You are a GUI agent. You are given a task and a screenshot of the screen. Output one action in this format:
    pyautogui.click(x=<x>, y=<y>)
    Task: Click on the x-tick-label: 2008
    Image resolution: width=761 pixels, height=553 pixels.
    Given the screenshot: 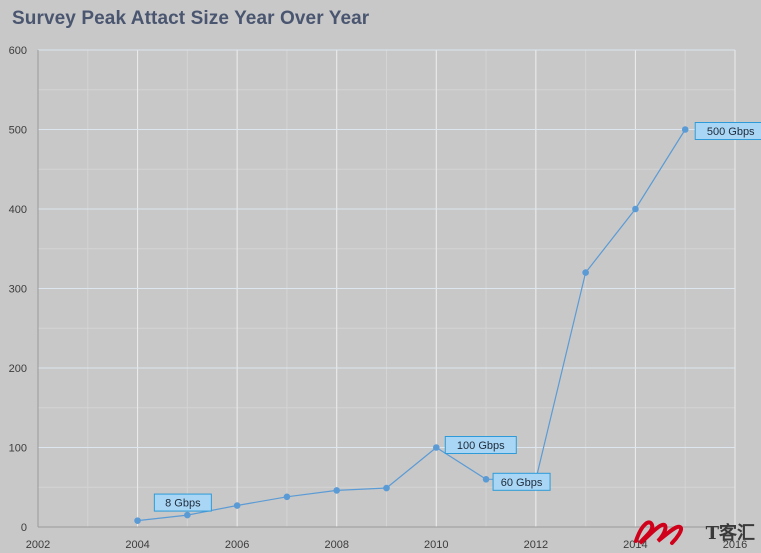 What is the action you would take?
    pyautogui.click(x=336, y=545)
    